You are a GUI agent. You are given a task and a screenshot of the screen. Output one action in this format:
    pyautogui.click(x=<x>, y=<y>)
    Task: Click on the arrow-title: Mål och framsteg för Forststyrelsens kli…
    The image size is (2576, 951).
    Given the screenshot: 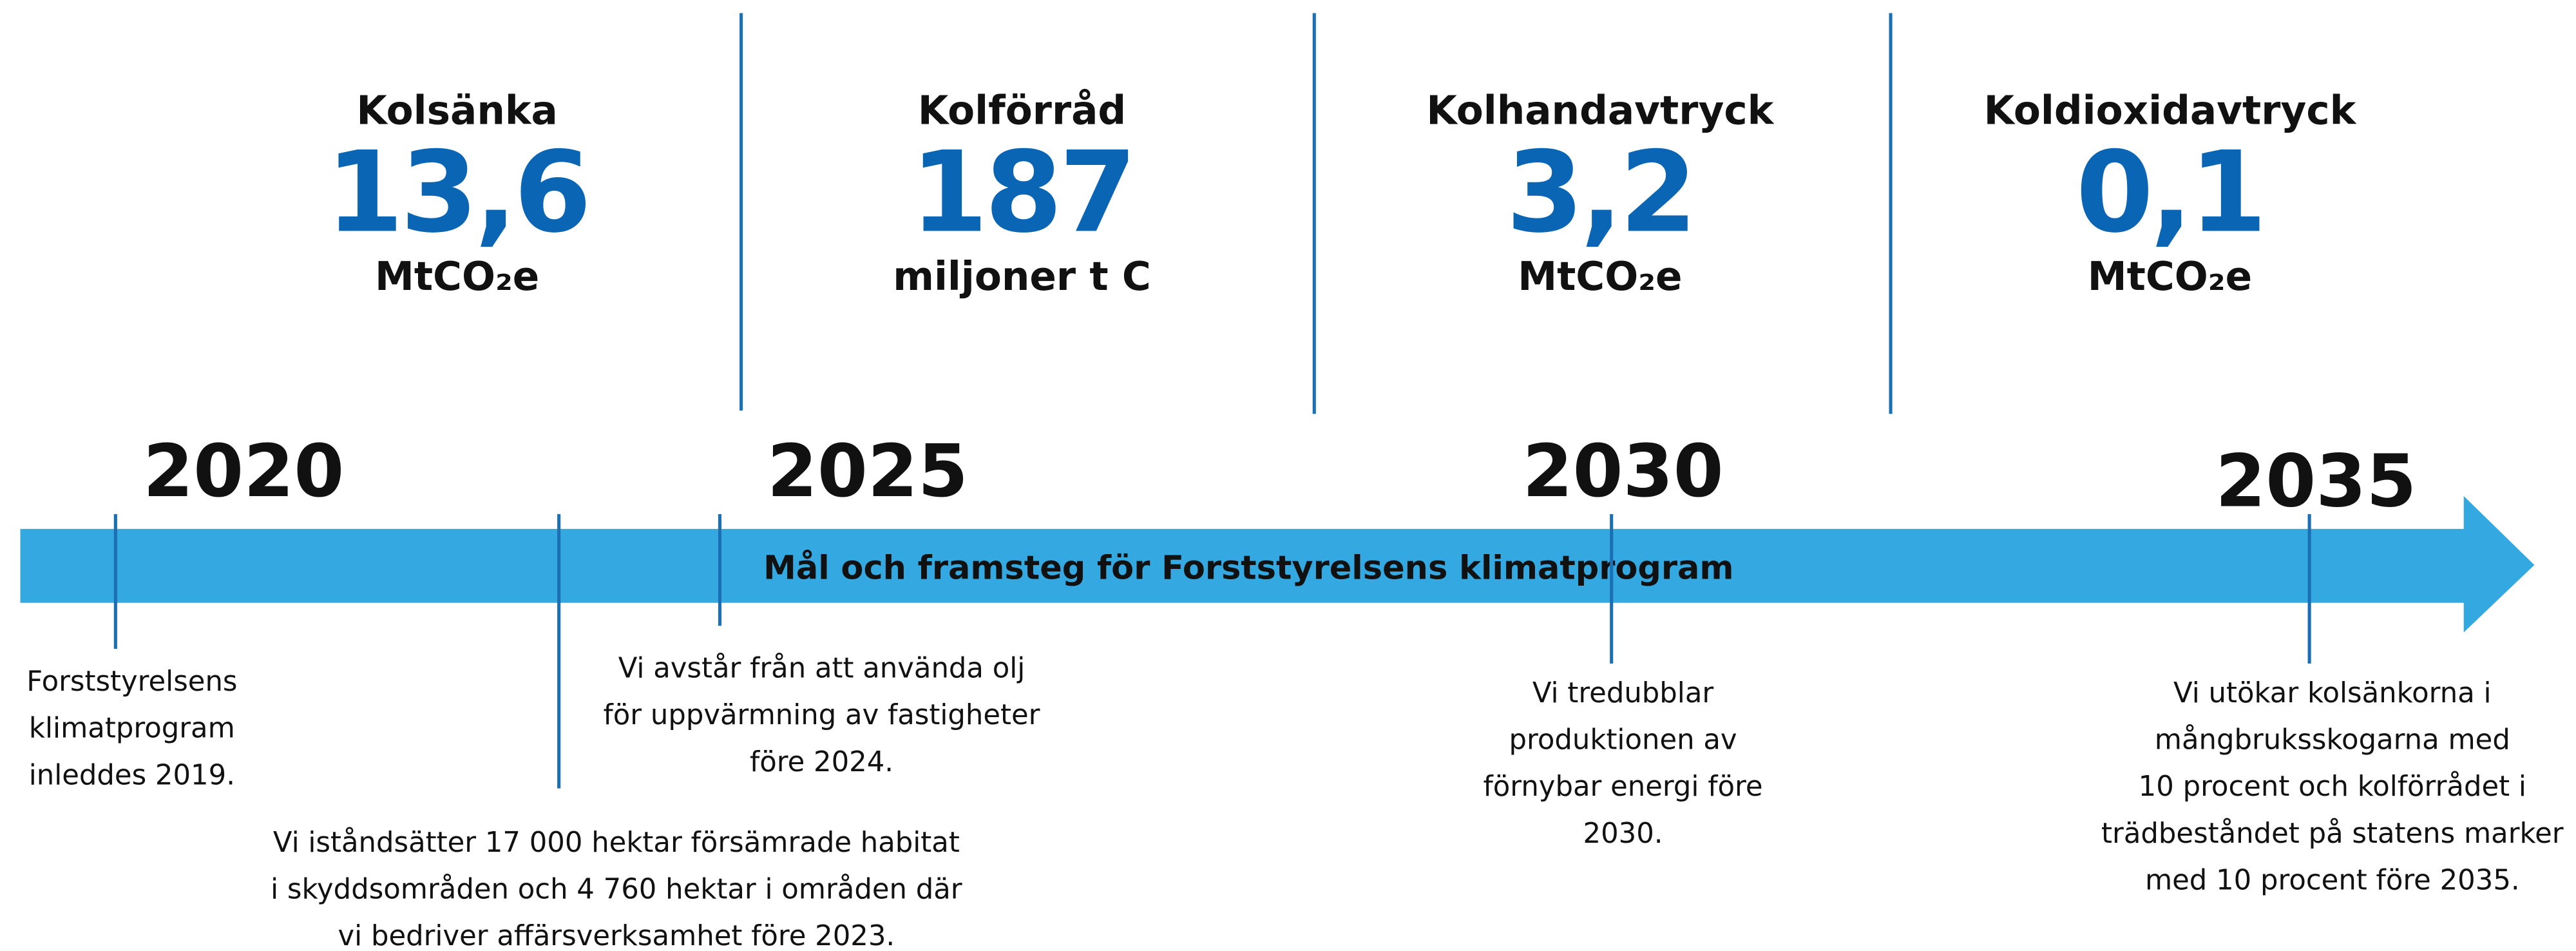 What is the action you would take?
    pyautogui.click(x=1248, y=569)
    